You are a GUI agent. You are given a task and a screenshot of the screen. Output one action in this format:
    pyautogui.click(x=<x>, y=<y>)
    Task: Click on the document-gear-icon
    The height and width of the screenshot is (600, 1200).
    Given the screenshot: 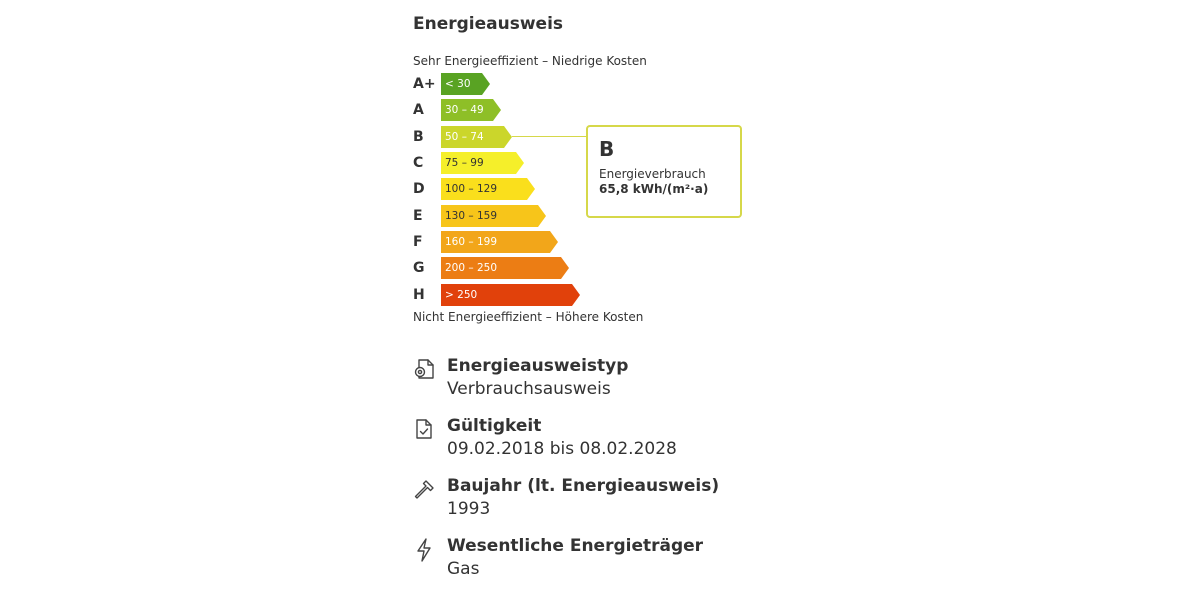 What is the action you would take?
    pyautogui.click(x=430, y=373)
    